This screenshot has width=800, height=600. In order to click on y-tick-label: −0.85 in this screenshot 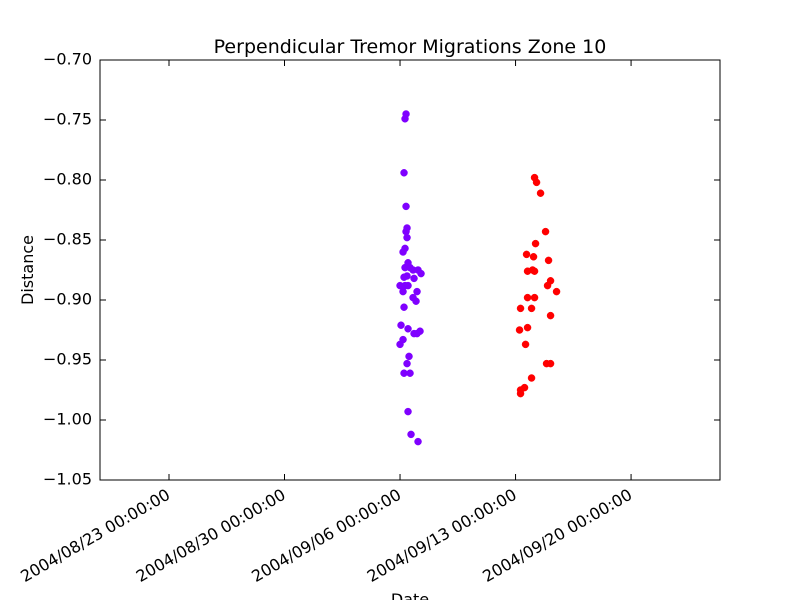, I will do `click(67, 239)`.